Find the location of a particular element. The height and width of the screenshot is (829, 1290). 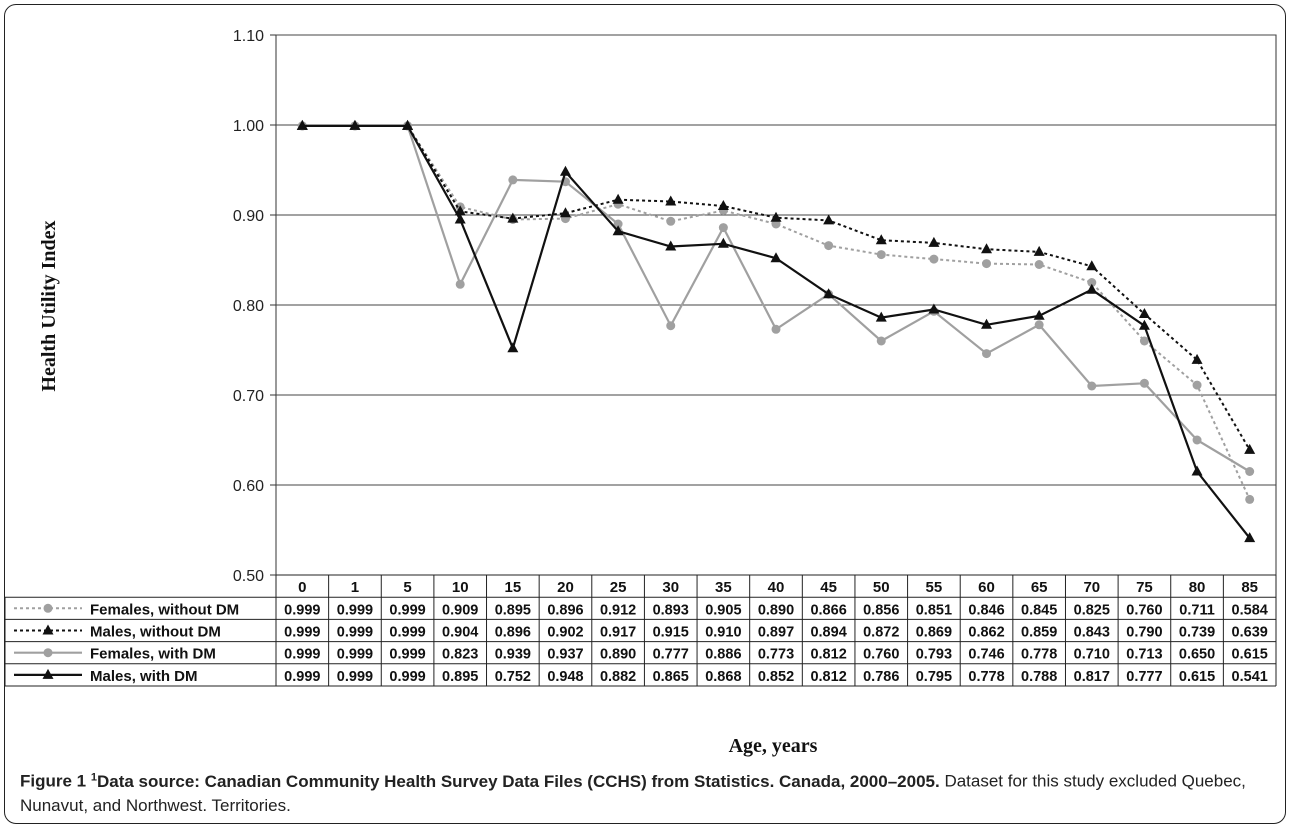

table-value: 0.910 is located at coordinates (723, 633).